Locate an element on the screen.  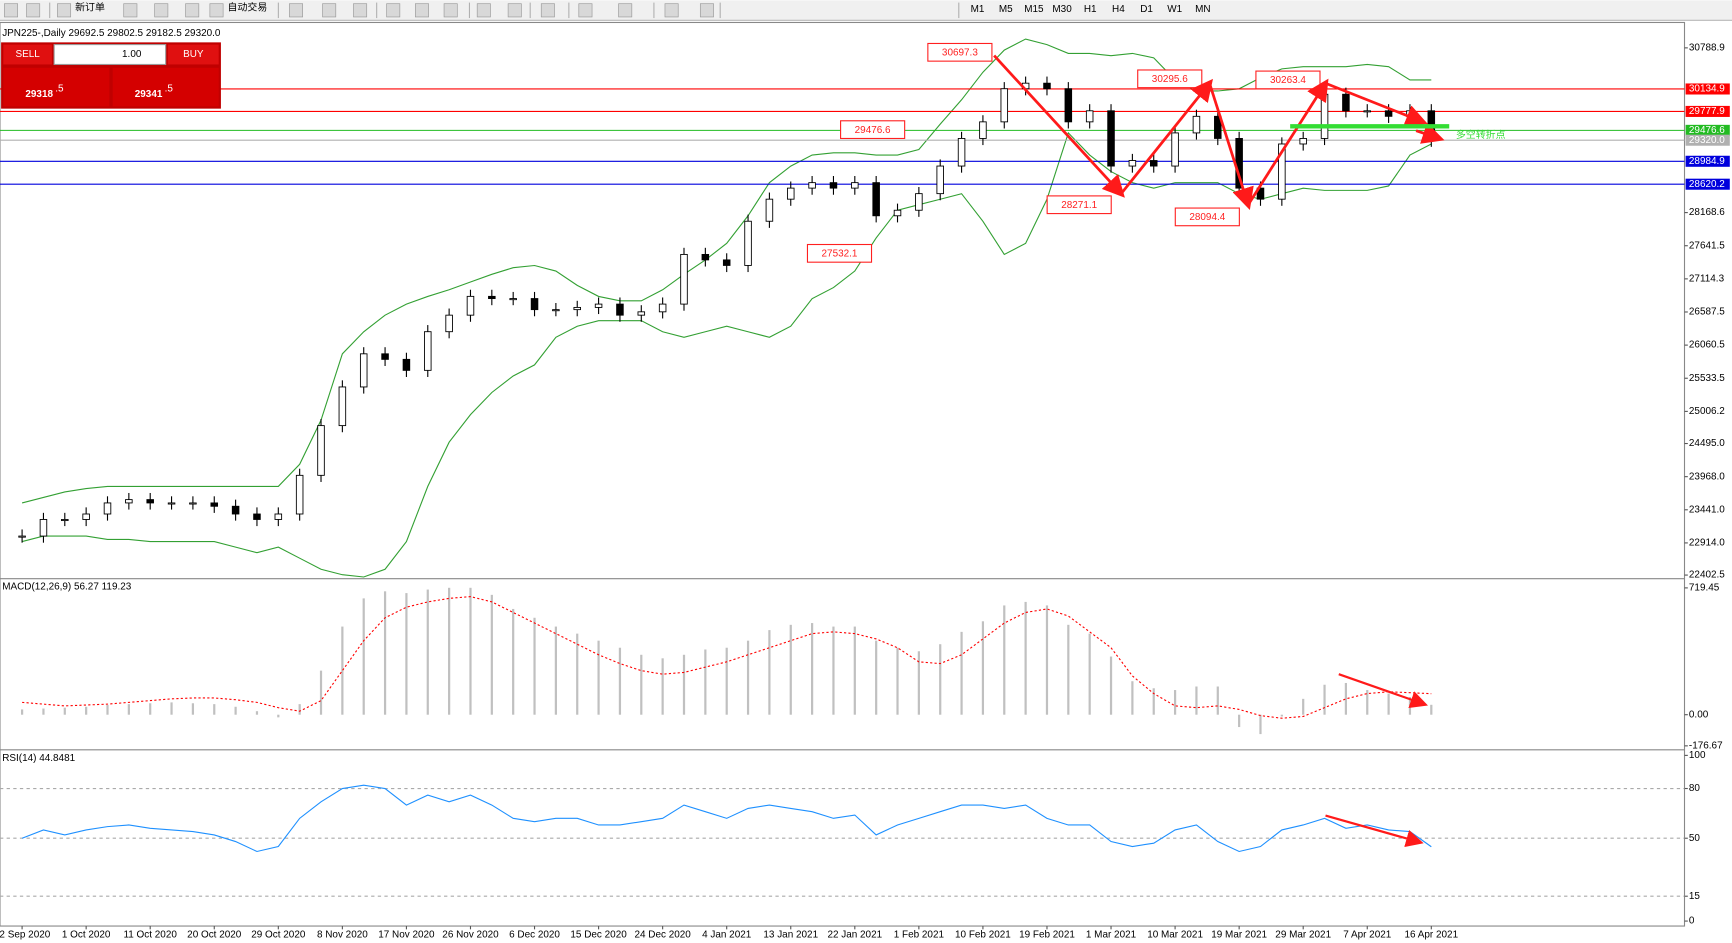
timeframe-button: M30 is located at coordinates (1062, 9).